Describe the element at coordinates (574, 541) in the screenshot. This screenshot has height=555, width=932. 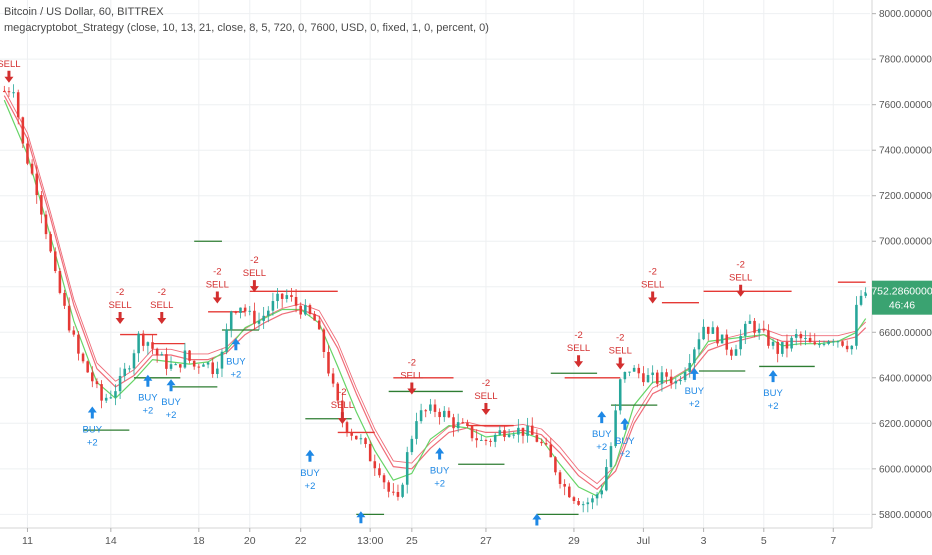
I see `time-axis-label: 29` at that location.